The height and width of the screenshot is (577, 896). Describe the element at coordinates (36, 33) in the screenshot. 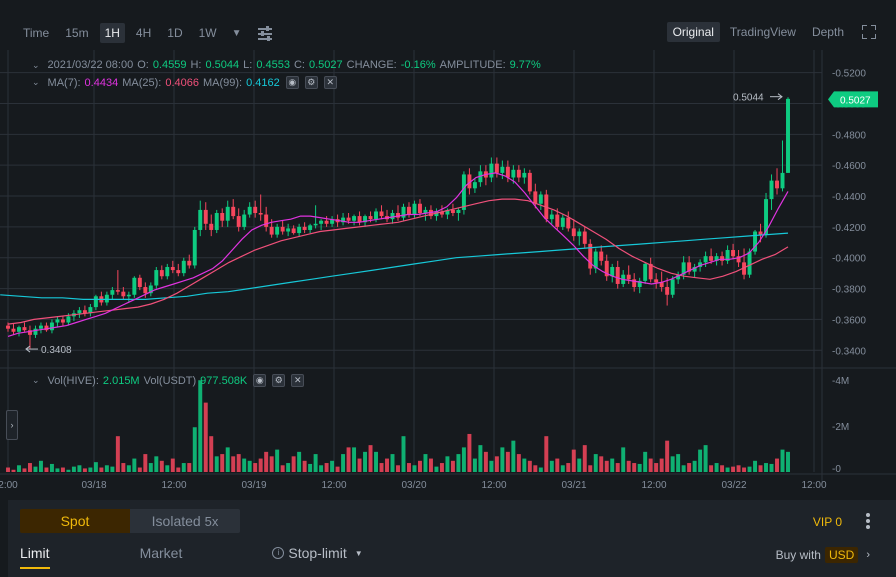

I see `time-button: Time` at that location.